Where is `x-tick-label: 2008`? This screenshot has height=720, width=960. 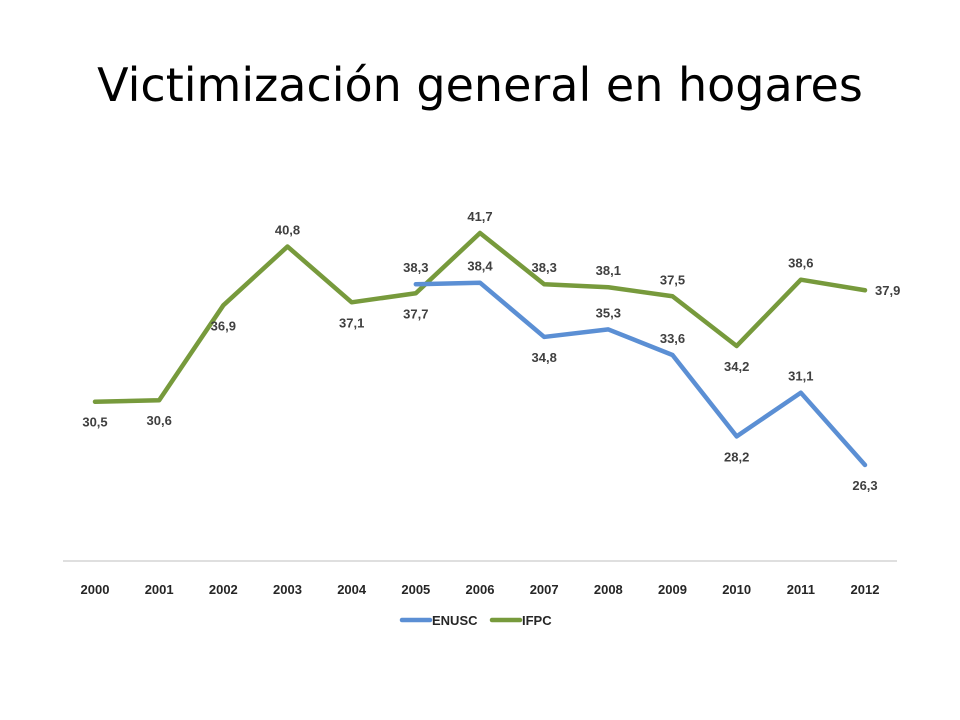 x-tick-label: 2008 is located at coordinates (608, 589).